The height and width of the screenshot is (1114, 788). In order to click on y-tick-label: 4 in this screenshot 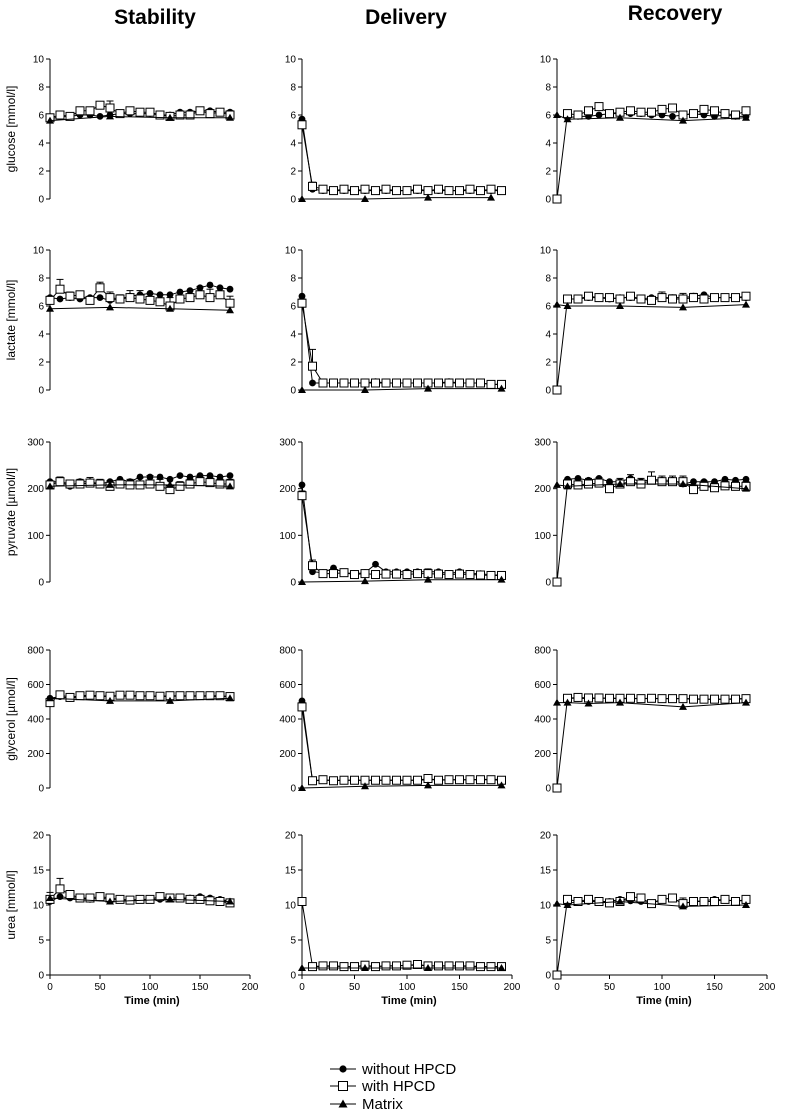, I will do `click(548, 144)`.